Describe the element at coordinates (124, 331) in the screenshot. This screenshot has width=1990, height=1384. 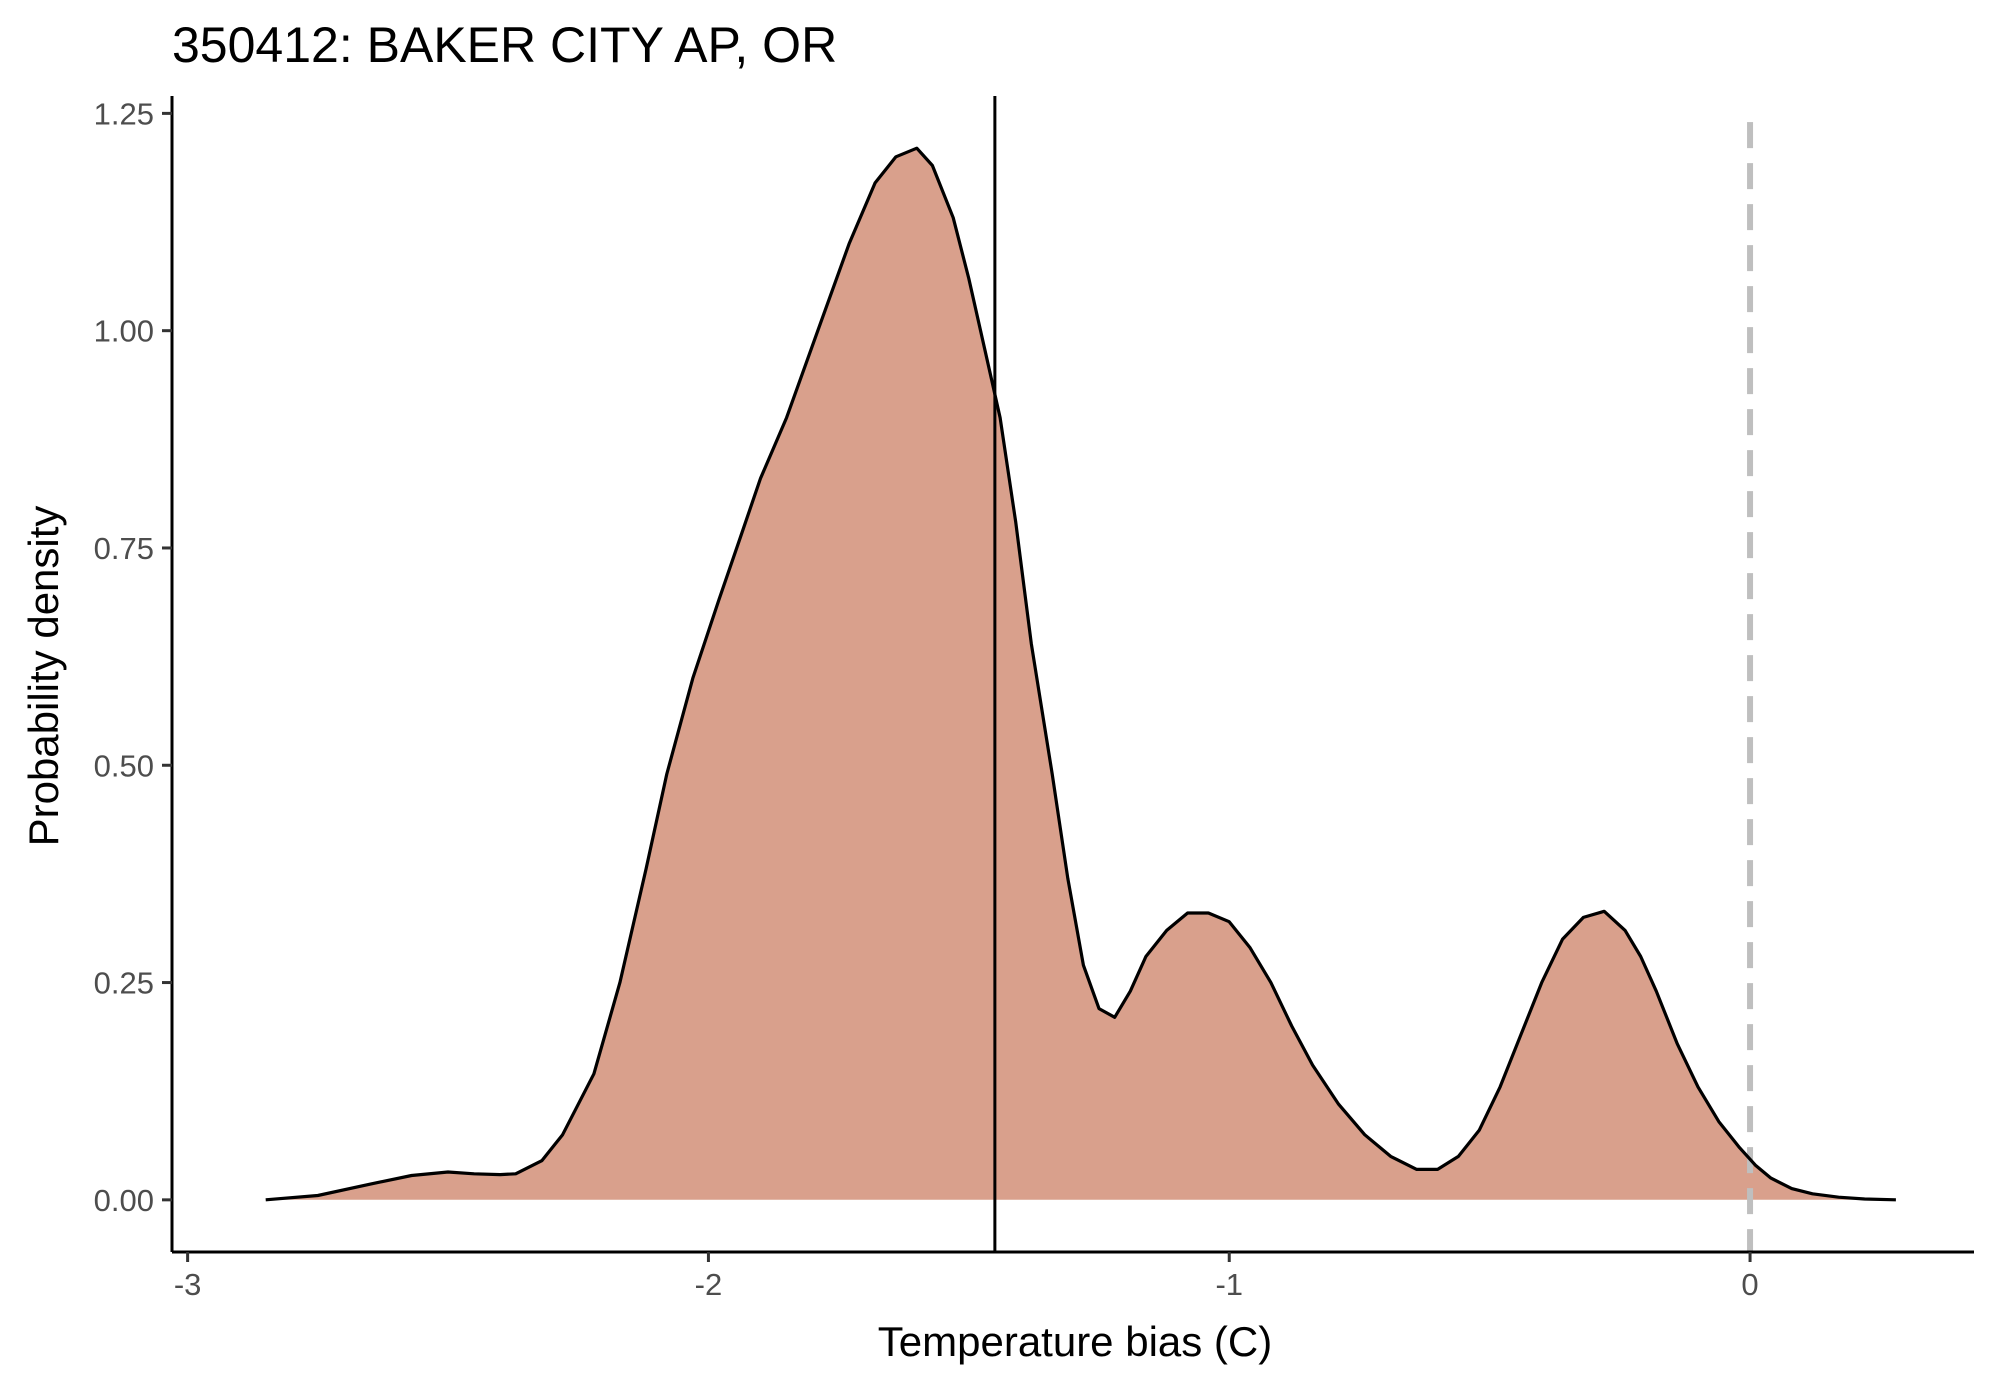
I see `y-tick-label: 1.00` at that location.